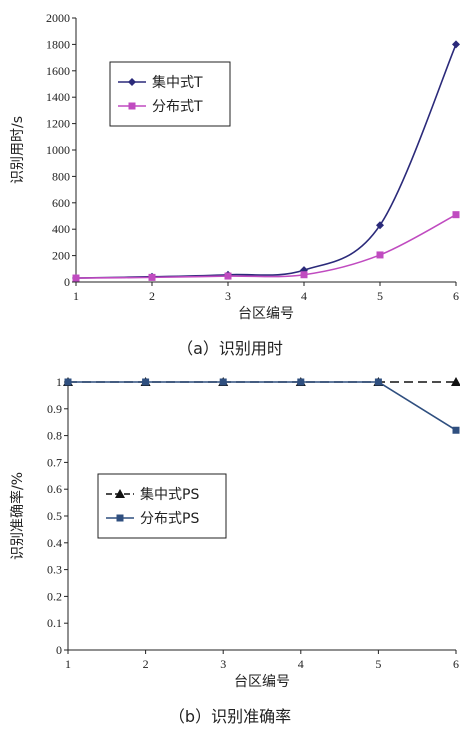 The image size is (460, 729). Describe the element at coordinates (58, 150) in the screenshot. I see `y-tick-label: 1000` at that location.